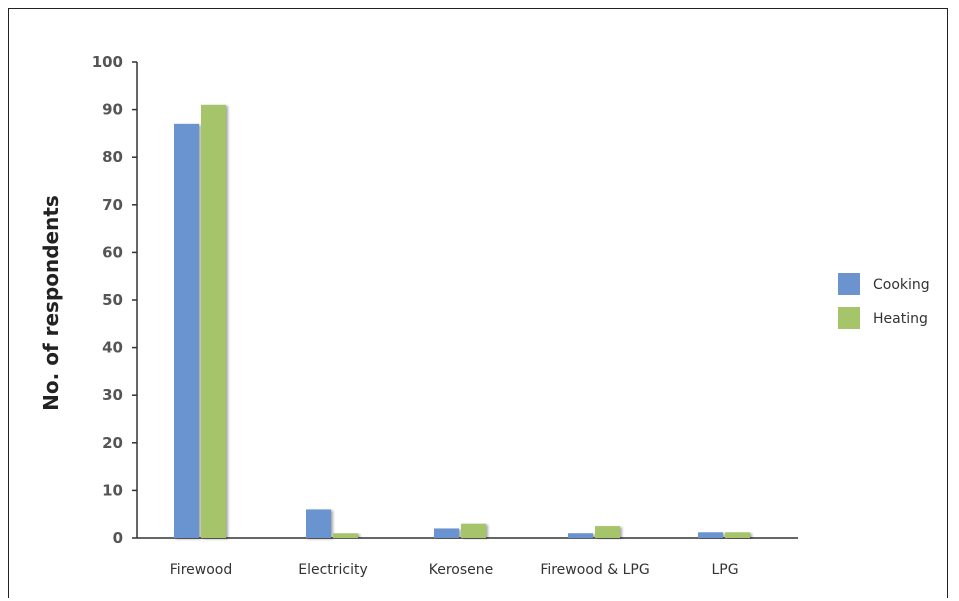 This screenshot has width=959, height=601. What do you see at coordinates (884, 301) in the screenshot?
I see `legend: Cooking Heating` at bounding box center [884, 301].